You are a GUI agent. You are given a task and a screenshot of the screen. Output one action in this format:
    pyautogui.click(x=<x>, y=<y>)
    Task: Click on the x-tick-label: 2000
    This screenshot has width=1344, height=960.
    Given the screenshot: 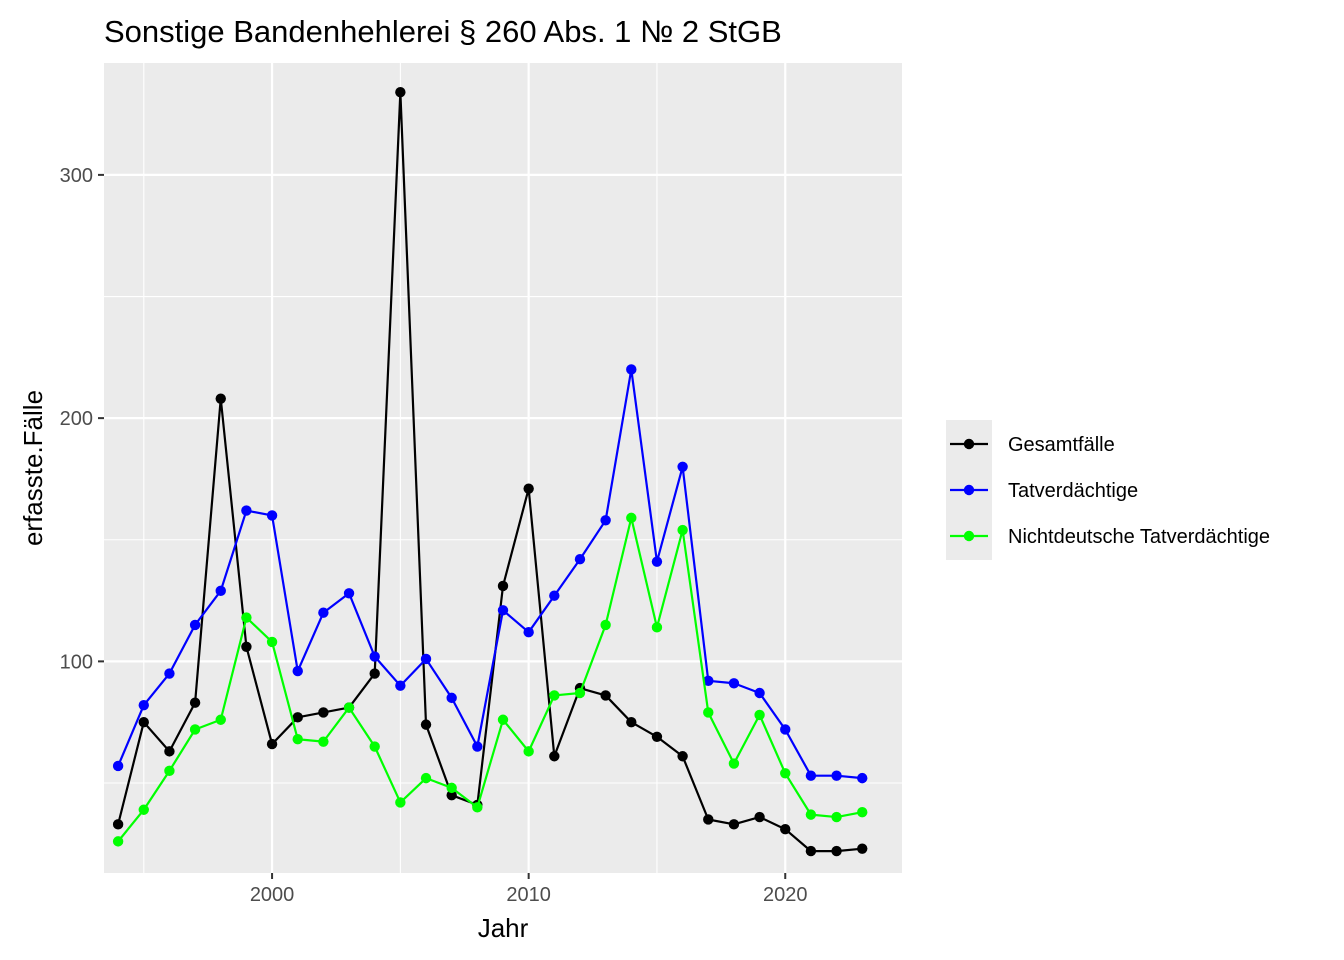 What is the action you would take?
    pyautogui.click(x=272, y=895)
    